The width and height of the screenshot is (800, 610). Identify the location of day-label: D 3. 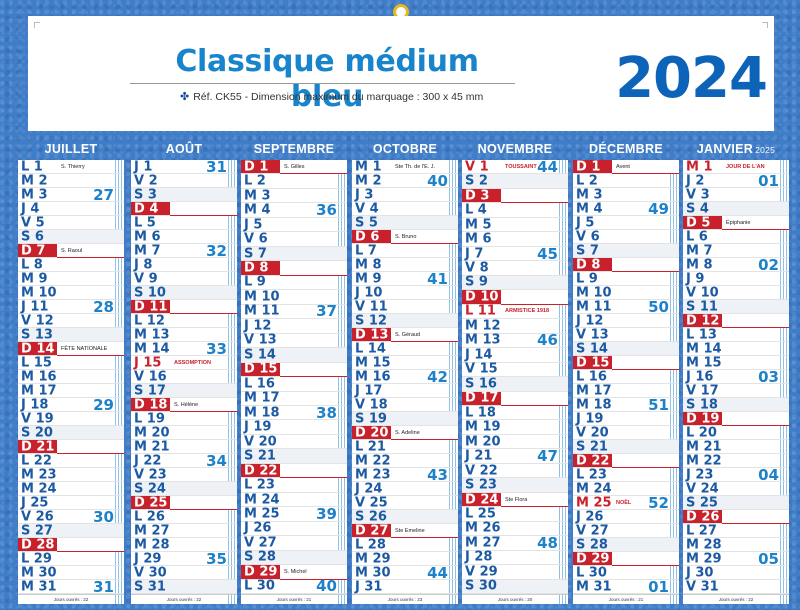
(477, 196).